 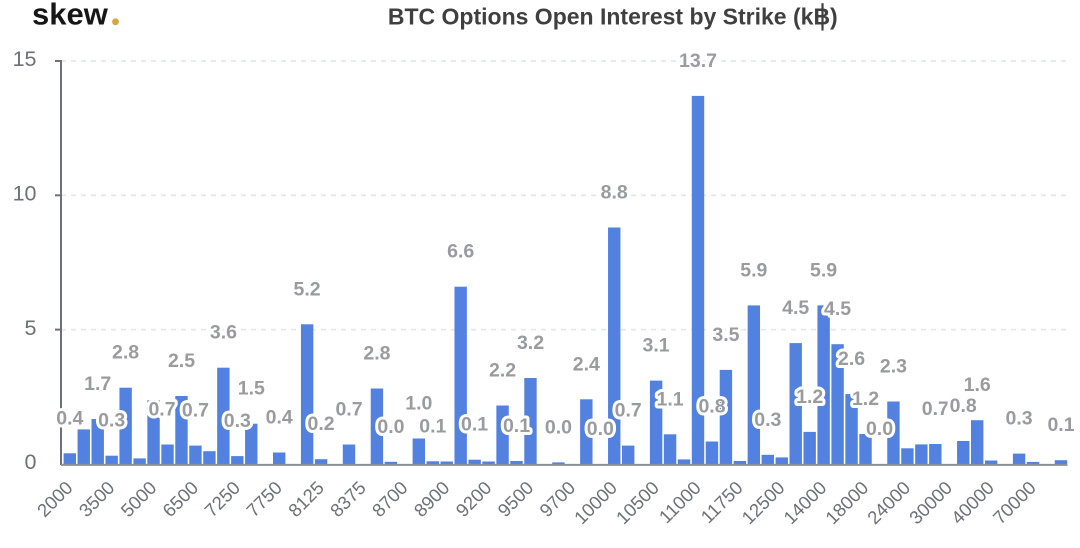 I want to click on svg-text: 0, so click(x=31, y=462).